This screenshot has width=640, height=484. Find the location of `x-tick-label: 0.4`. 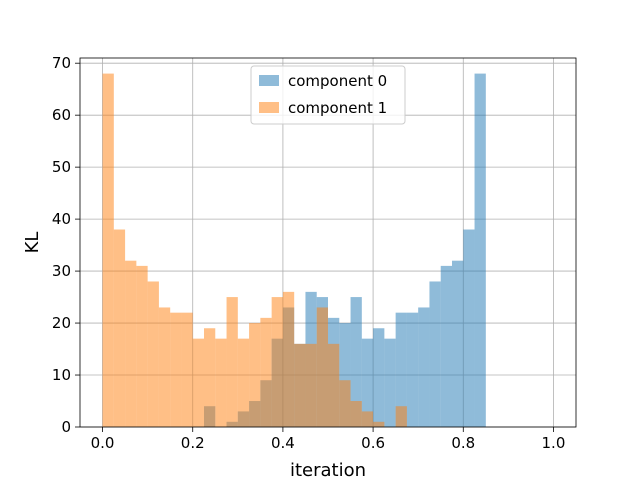

x-tick-label: 0.4 is located at coordinates (283, 443).